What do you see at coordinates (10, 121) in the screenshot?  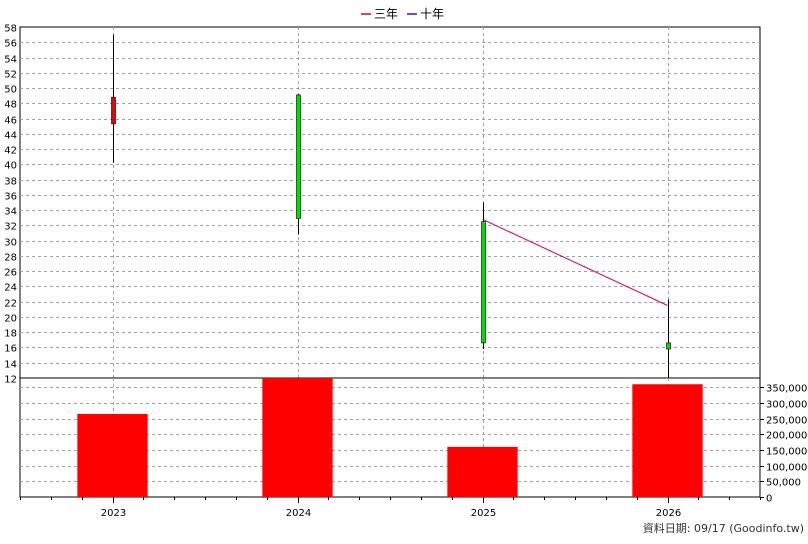 I see `price-tick-label: 46` at bounding box center [10, 121].